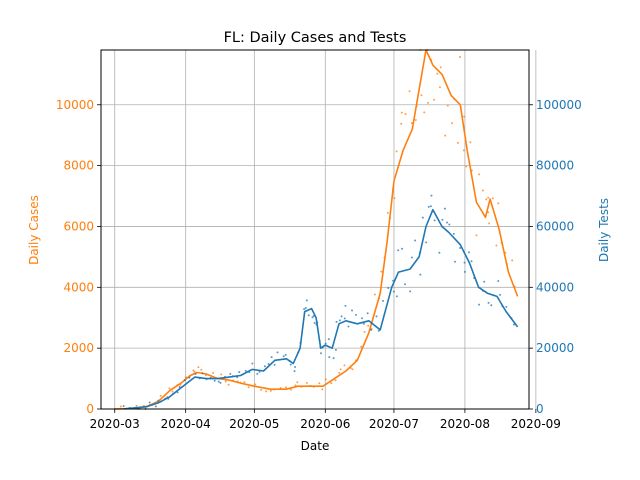  I want to click on x-tick-label: 2020-09, so click(536, 424).